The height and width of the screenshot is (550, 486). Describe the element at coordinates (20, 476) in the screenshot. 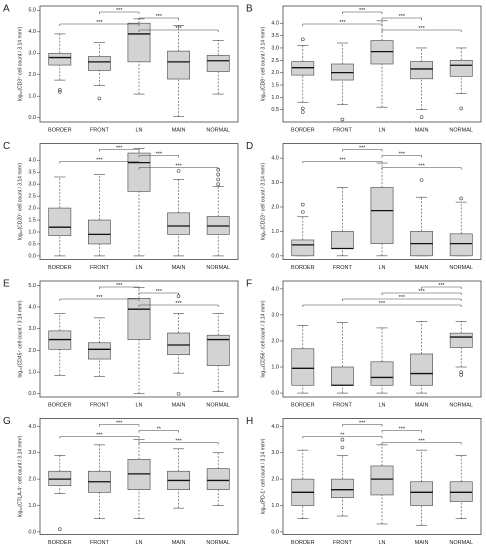

I see `y-axis-label: log₁₀(CTLA-4⁺ cell count / 3.14 mm²)` at that location.